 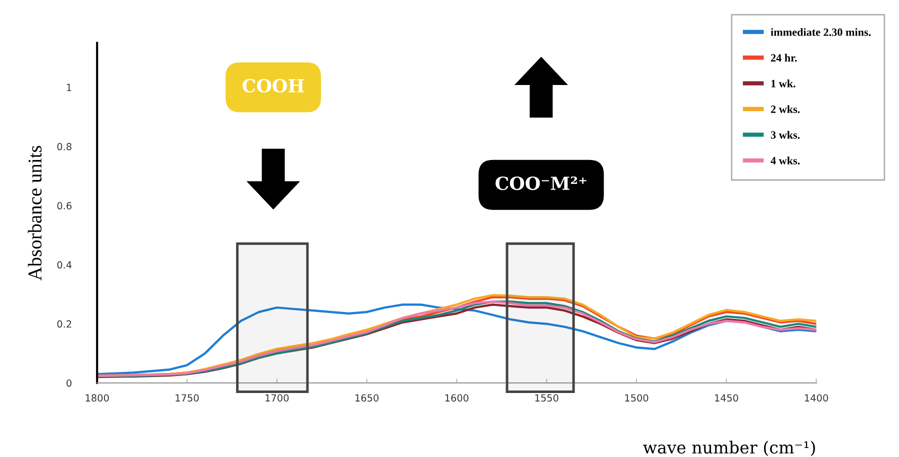 What do you see at coordinates (97, 398) in the screenshot?
I see `x-tick-label: 1800` at bounding box center [97, 398].